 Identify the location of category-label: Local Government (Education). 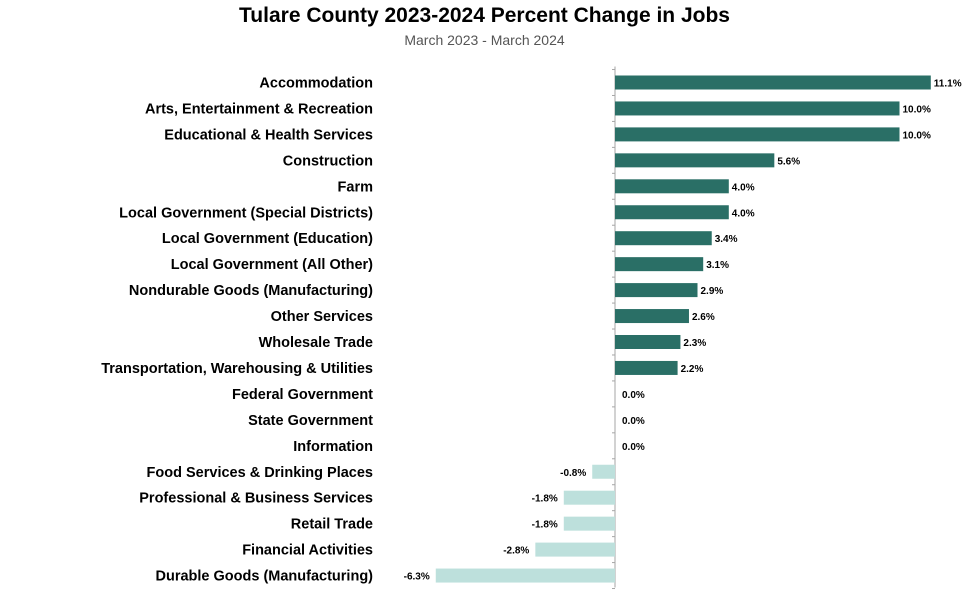
(267, 239).